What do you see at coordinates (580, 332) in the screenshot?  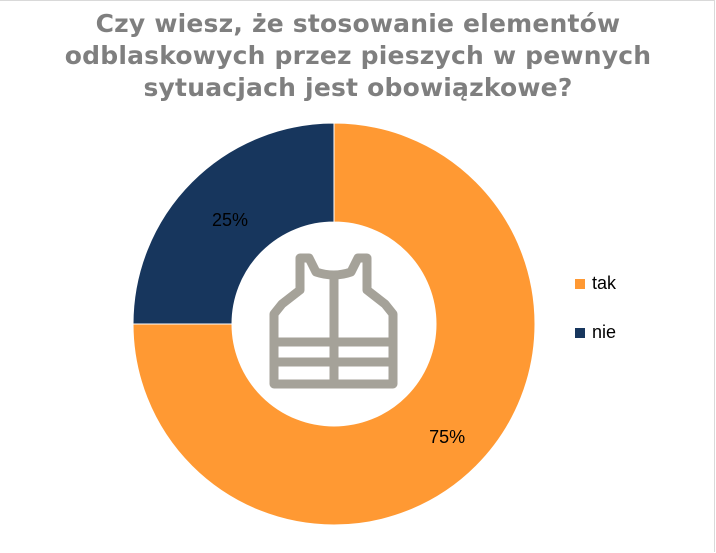 I see `legend-swatch-nie` at bounding box center [580, 332].